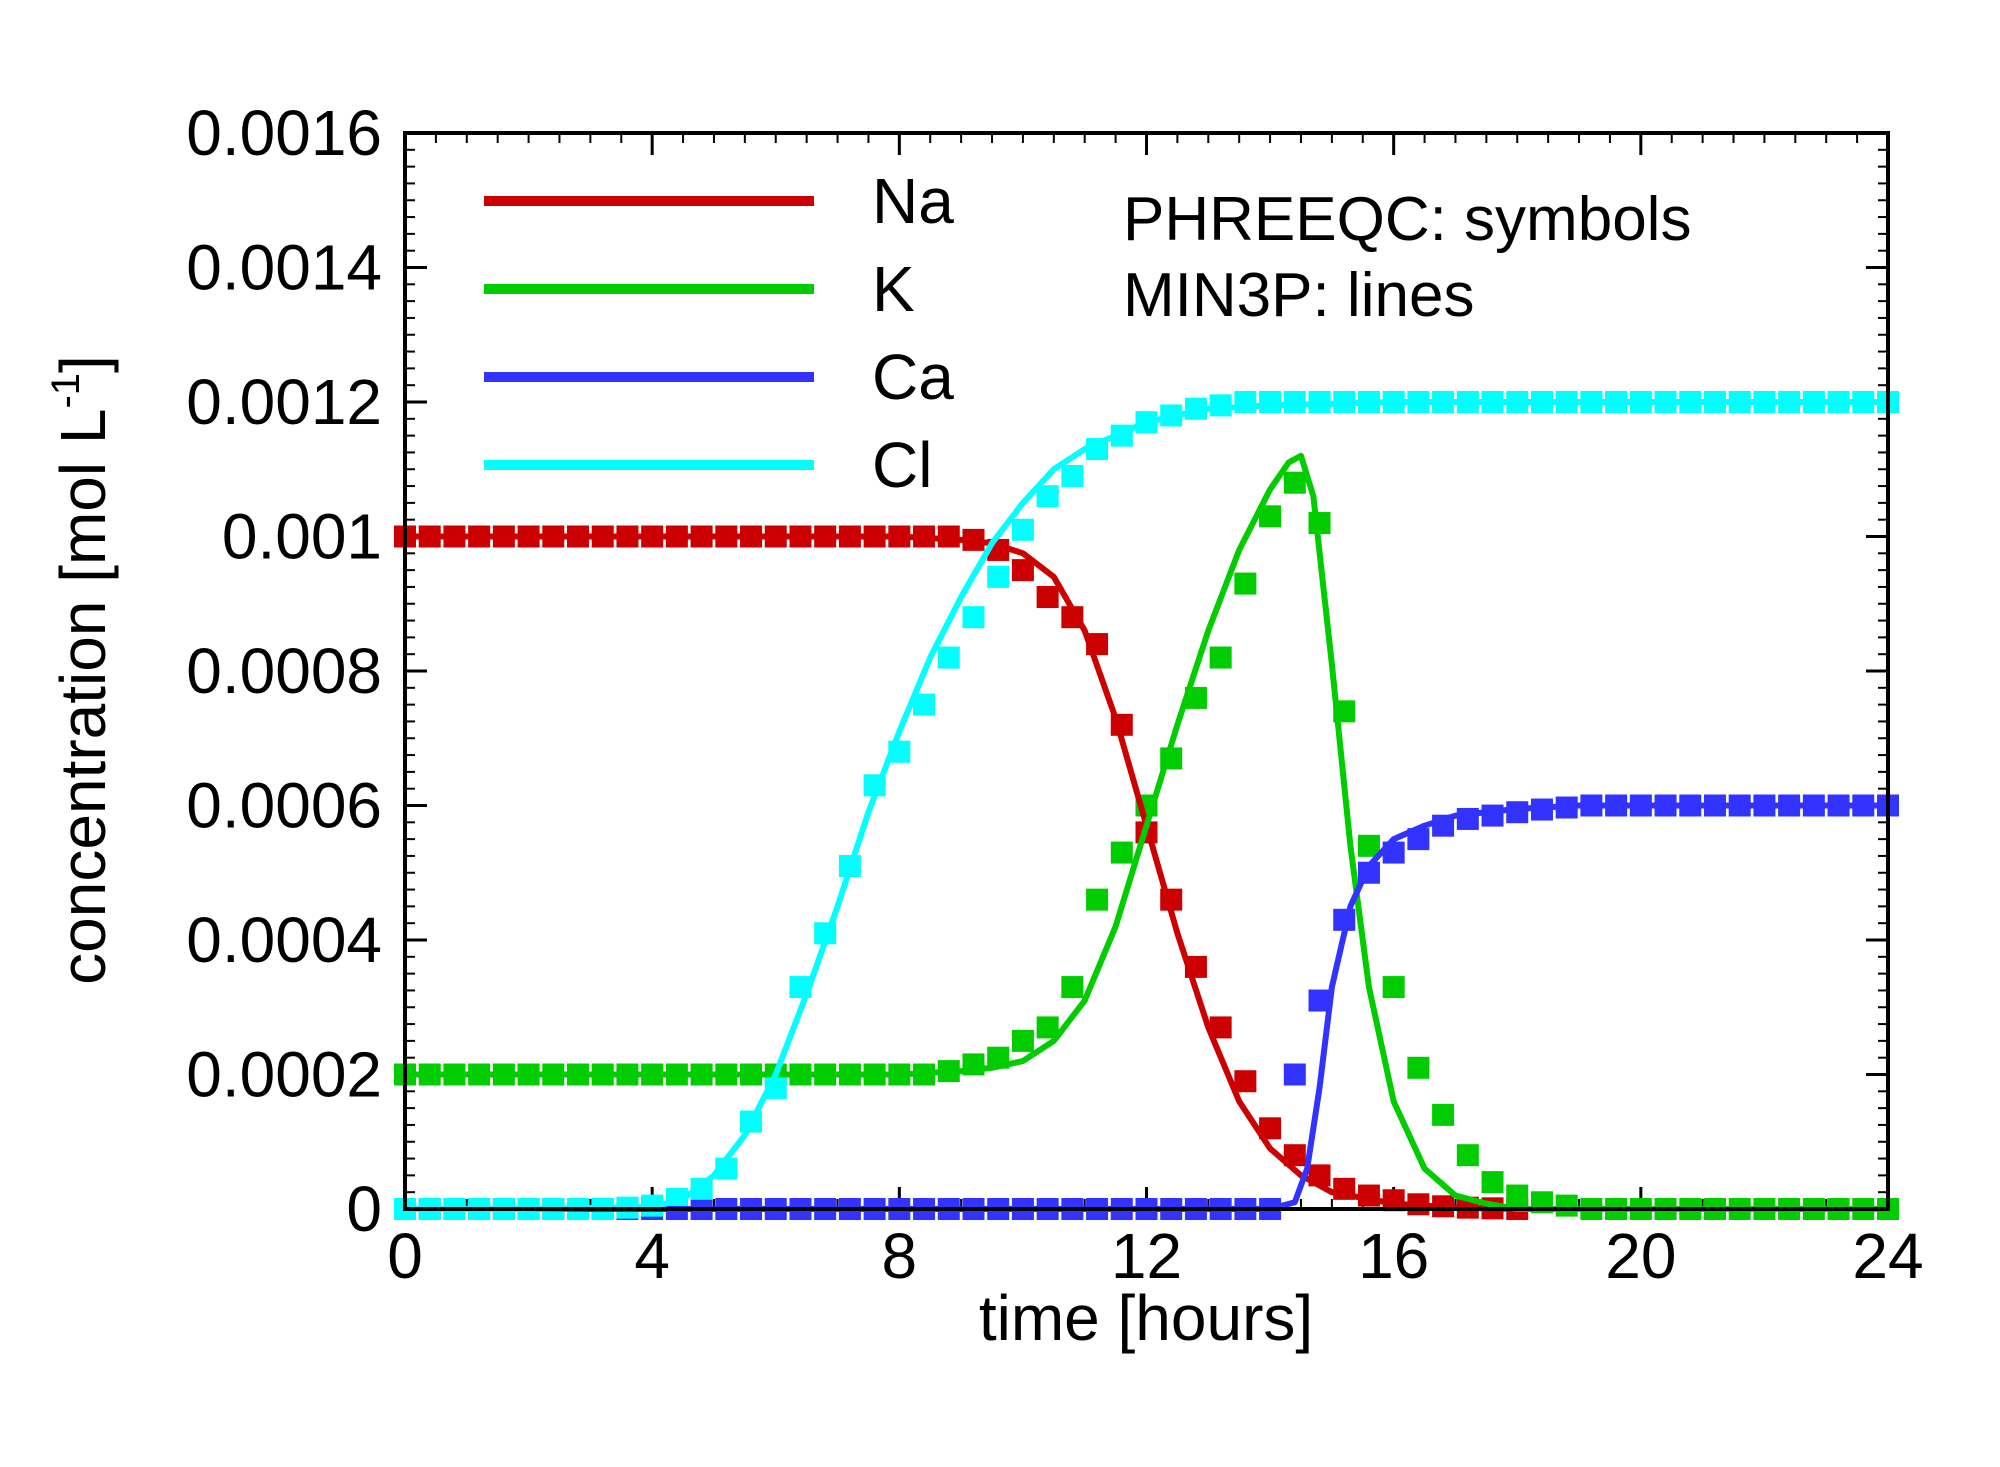  I want to click on legend-label-na: Na, so click(913, 201).